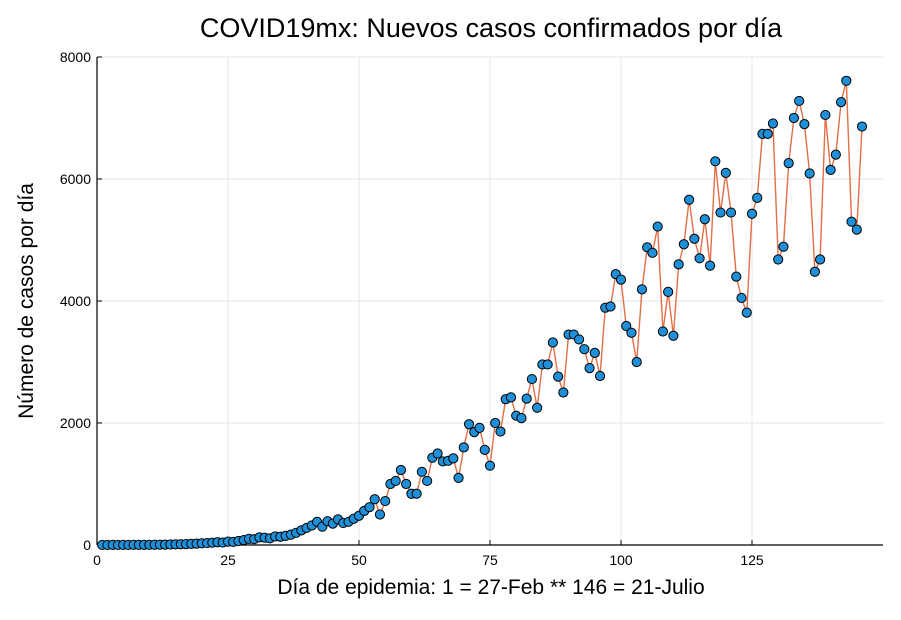 This screenshot has width=901, height=620. What do you see at coordinates (75, 179) in the screenshot?
I see `y-tick-label: 6000` at bounding box center [75, 179].